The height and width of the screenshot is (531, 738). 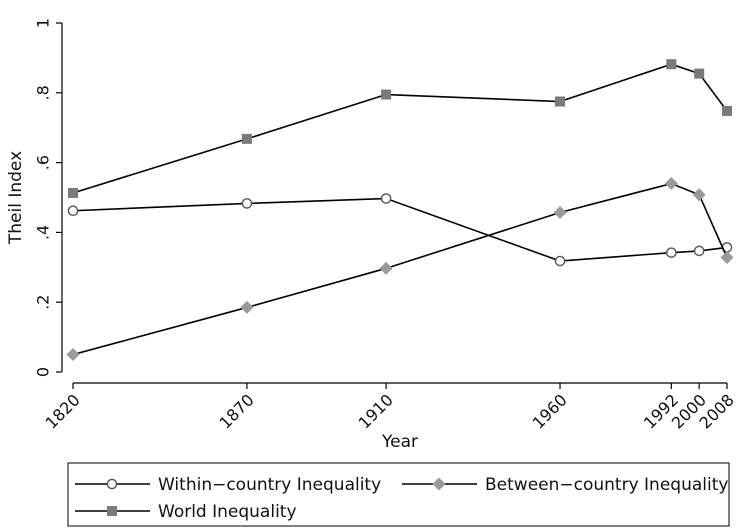 I want to click on y-tick-label: .6, so click(x=43, y=162).